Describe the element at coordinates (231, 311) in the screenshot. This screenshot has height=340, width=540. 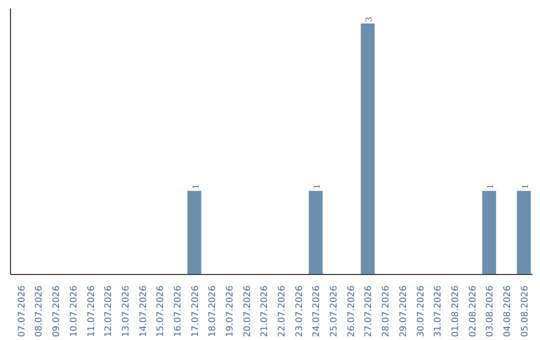
I see `x-tick-label: 19.07.2026` at that location.